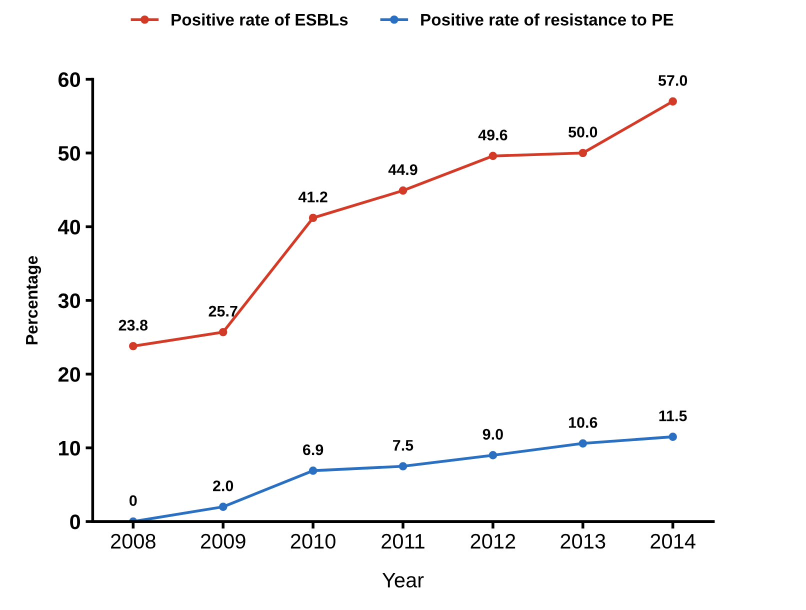 The image size is (806, 610). What do you see at coordinates (133, 500) in the screenshot?
I see `data-label: 0` at bounding box center [133, 500].